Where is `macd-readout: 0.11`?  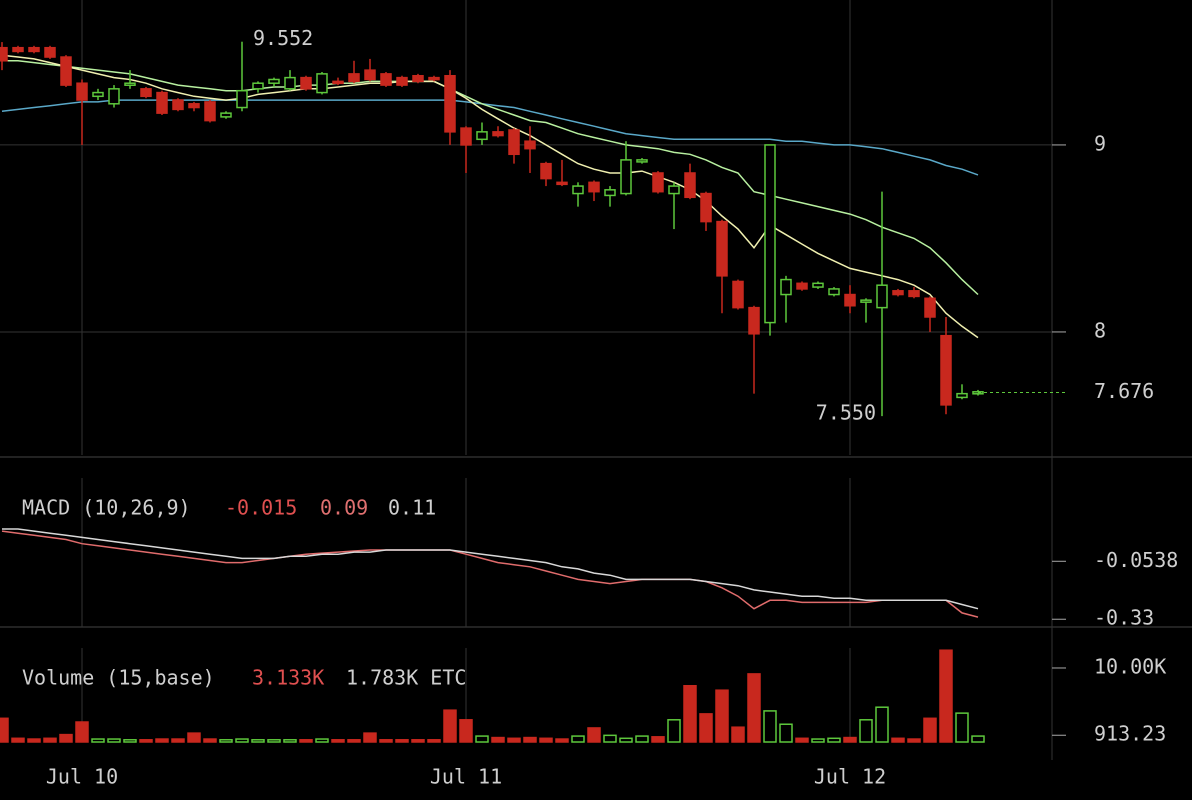 macd-readout: 0.11 is located at coordinates (412, 508).